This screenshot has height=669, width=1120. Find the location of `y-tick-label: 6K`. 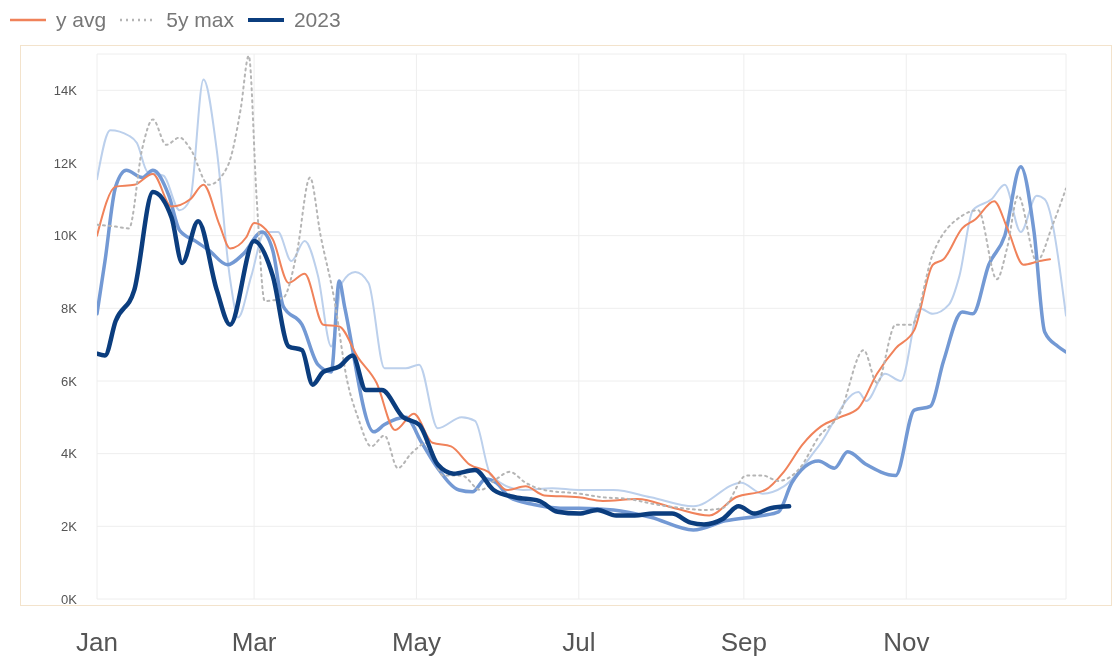

y-tick-label: 6K is located at coordinates (69, 381).